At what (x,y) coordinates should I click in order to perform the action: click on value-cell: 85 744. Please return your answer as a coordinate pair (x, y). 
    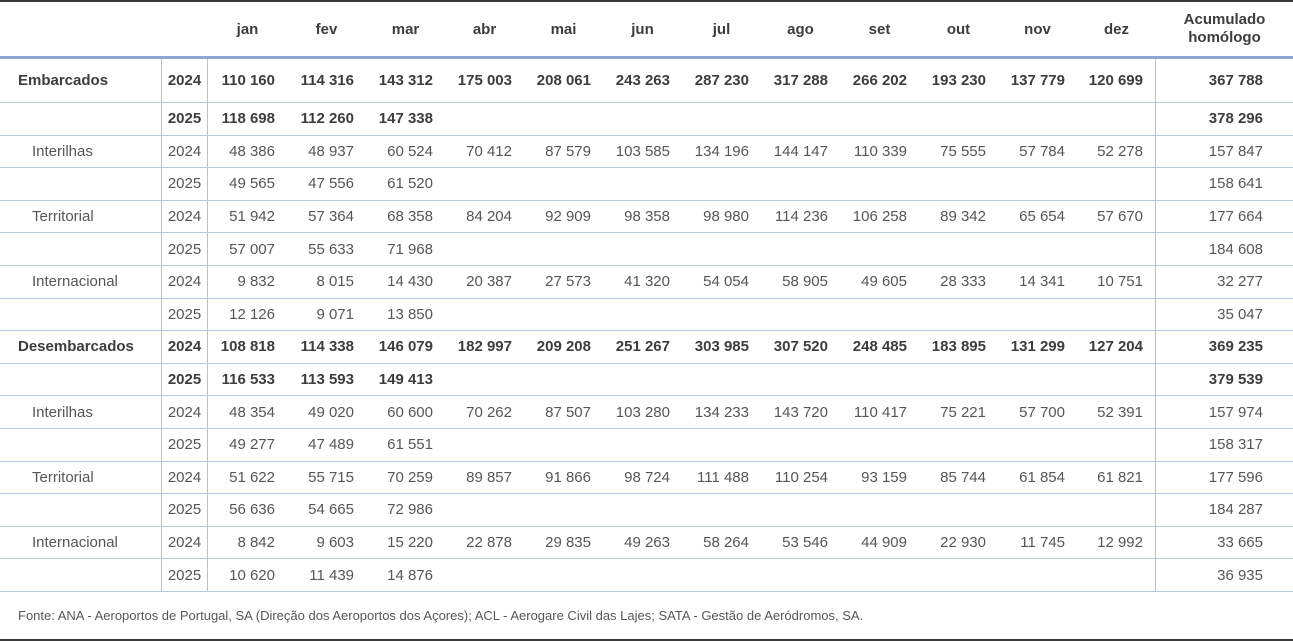
    Looking at the image, I should click on (963, 477).